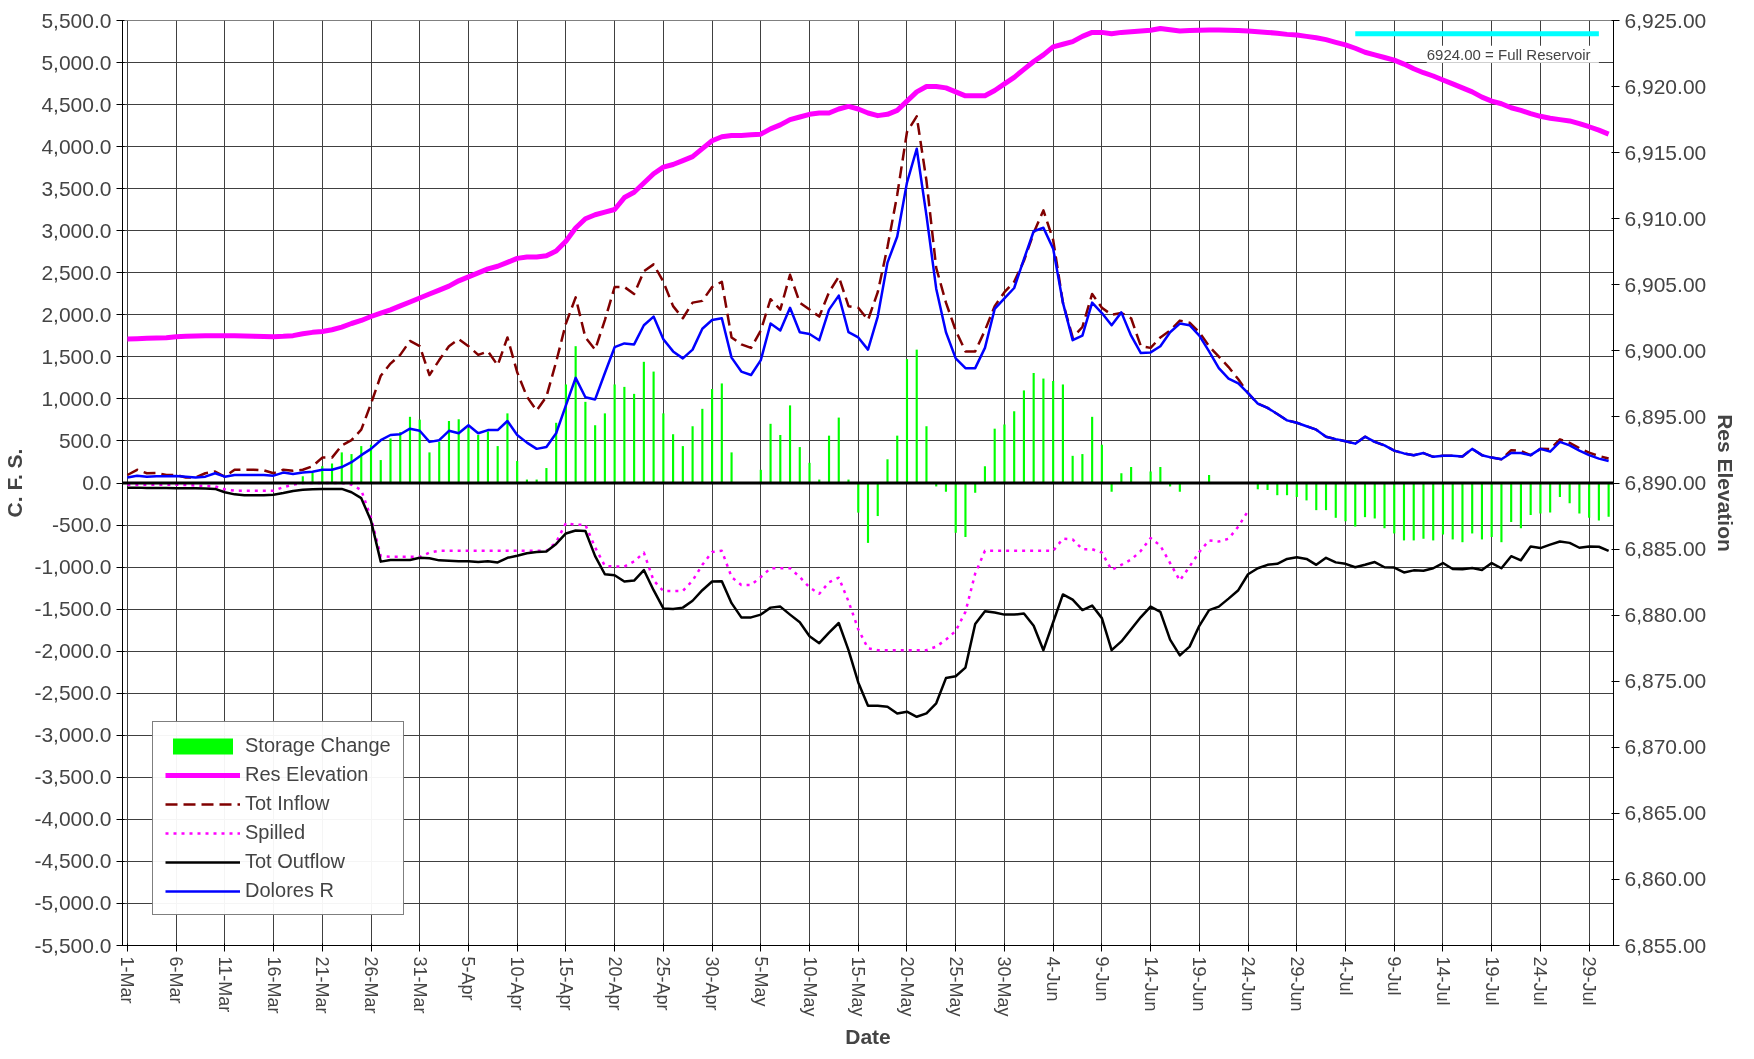 This screenshot has width=1754, height=1059. I want to click on legend-label: Dolores R, so click(289, 890).